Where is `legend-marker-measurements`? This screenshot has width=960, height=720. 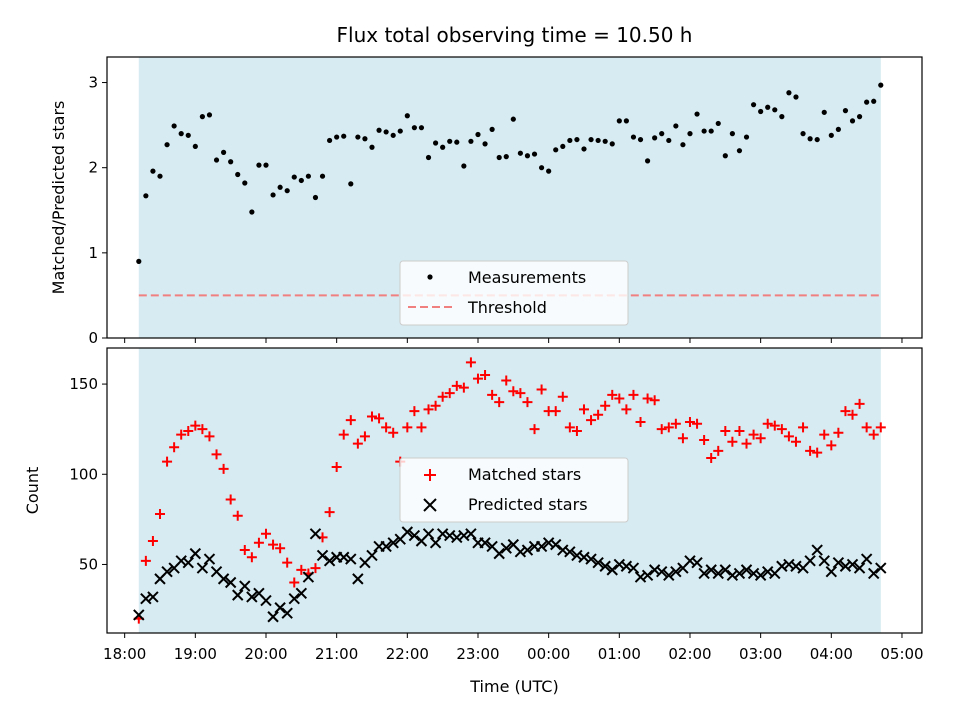 legend-marker-measurements is located at coordinates (430, 277).